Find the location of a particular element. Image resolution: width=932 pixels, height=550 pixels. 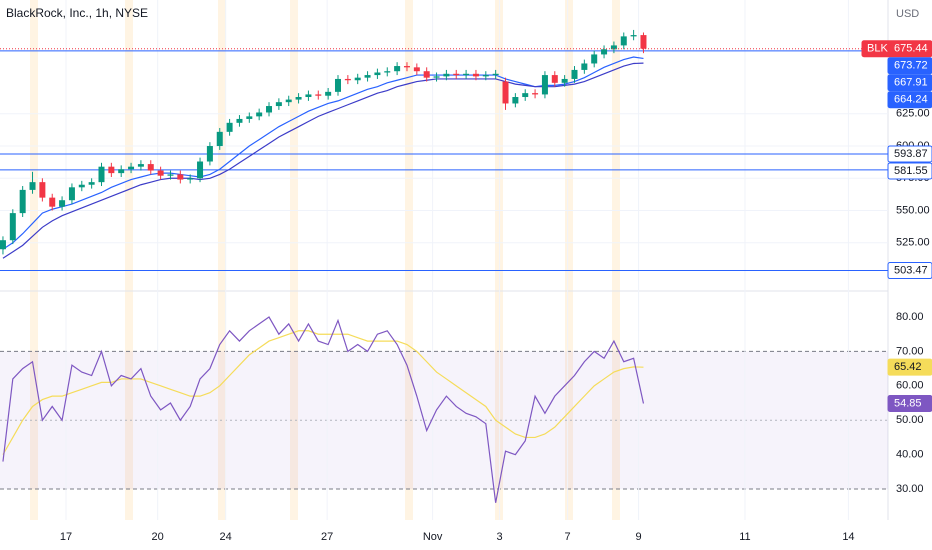

rsi-tick-label: 50.00 is located at coordinates (910, 420).